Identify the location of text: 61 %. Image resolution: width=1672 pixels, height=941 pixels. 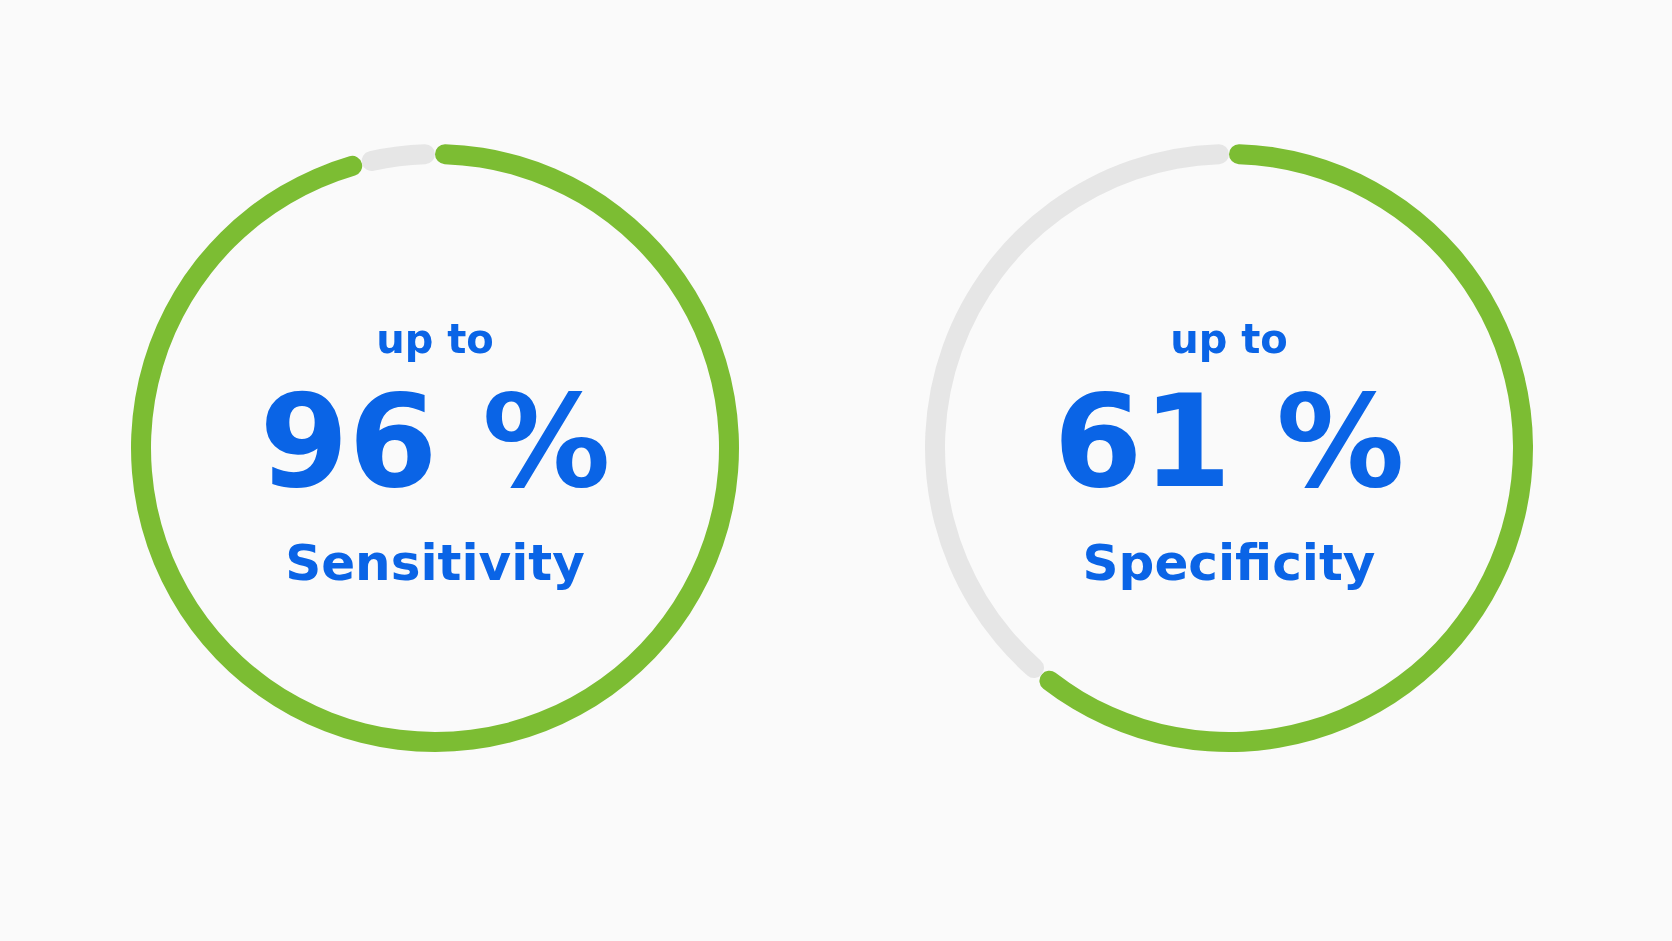
(1229, 441).